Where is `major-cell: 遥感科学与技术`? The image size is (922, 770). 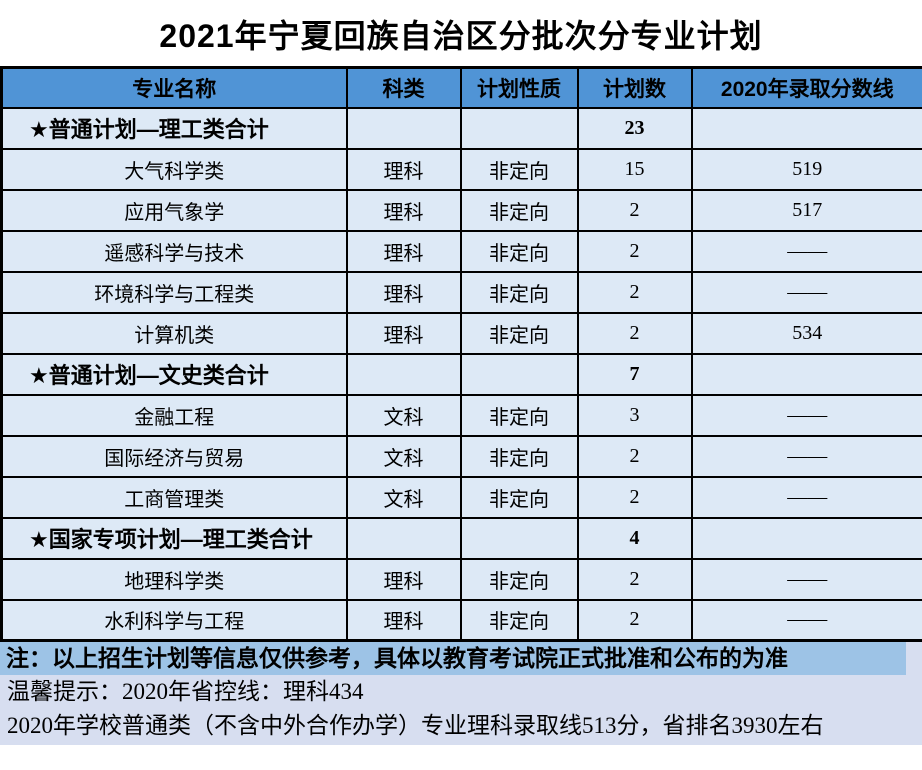 major-cell: 遥感科学与技术 is located at coordinates (174, 251).